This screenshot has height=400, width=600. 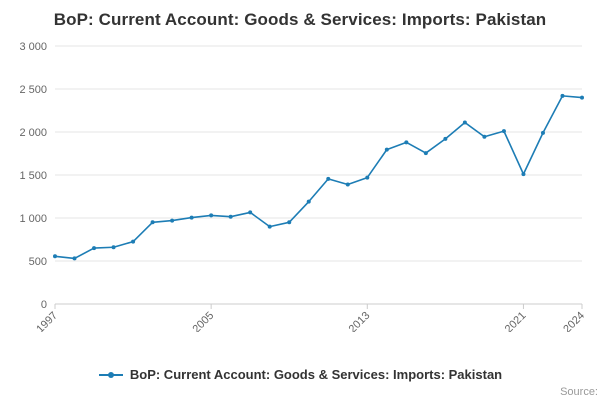 I want to click on x-axis-tick-label: 1997, so click(x=47, y=321).